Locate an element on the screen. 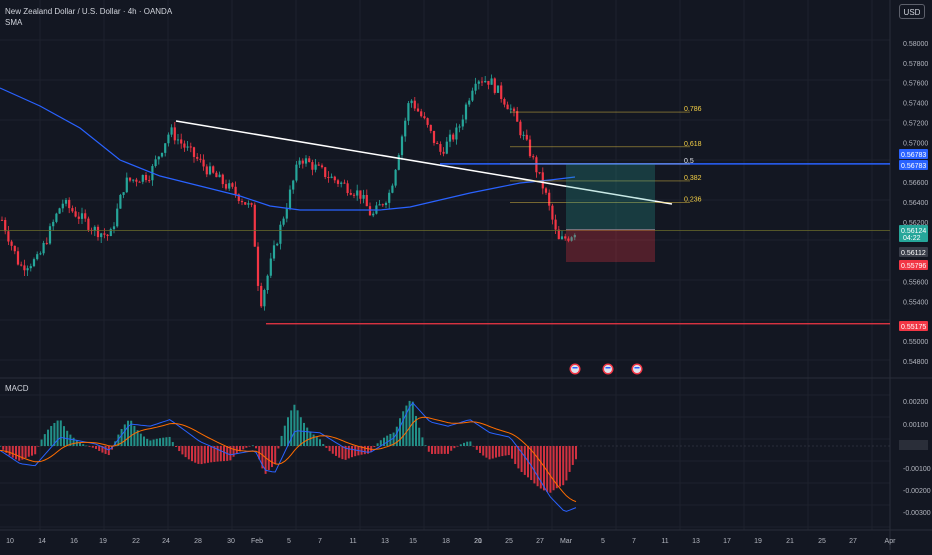 This screenshot has width=932, height=555. price-tag-value: 0.56124 is located at coordinates (913, 231).